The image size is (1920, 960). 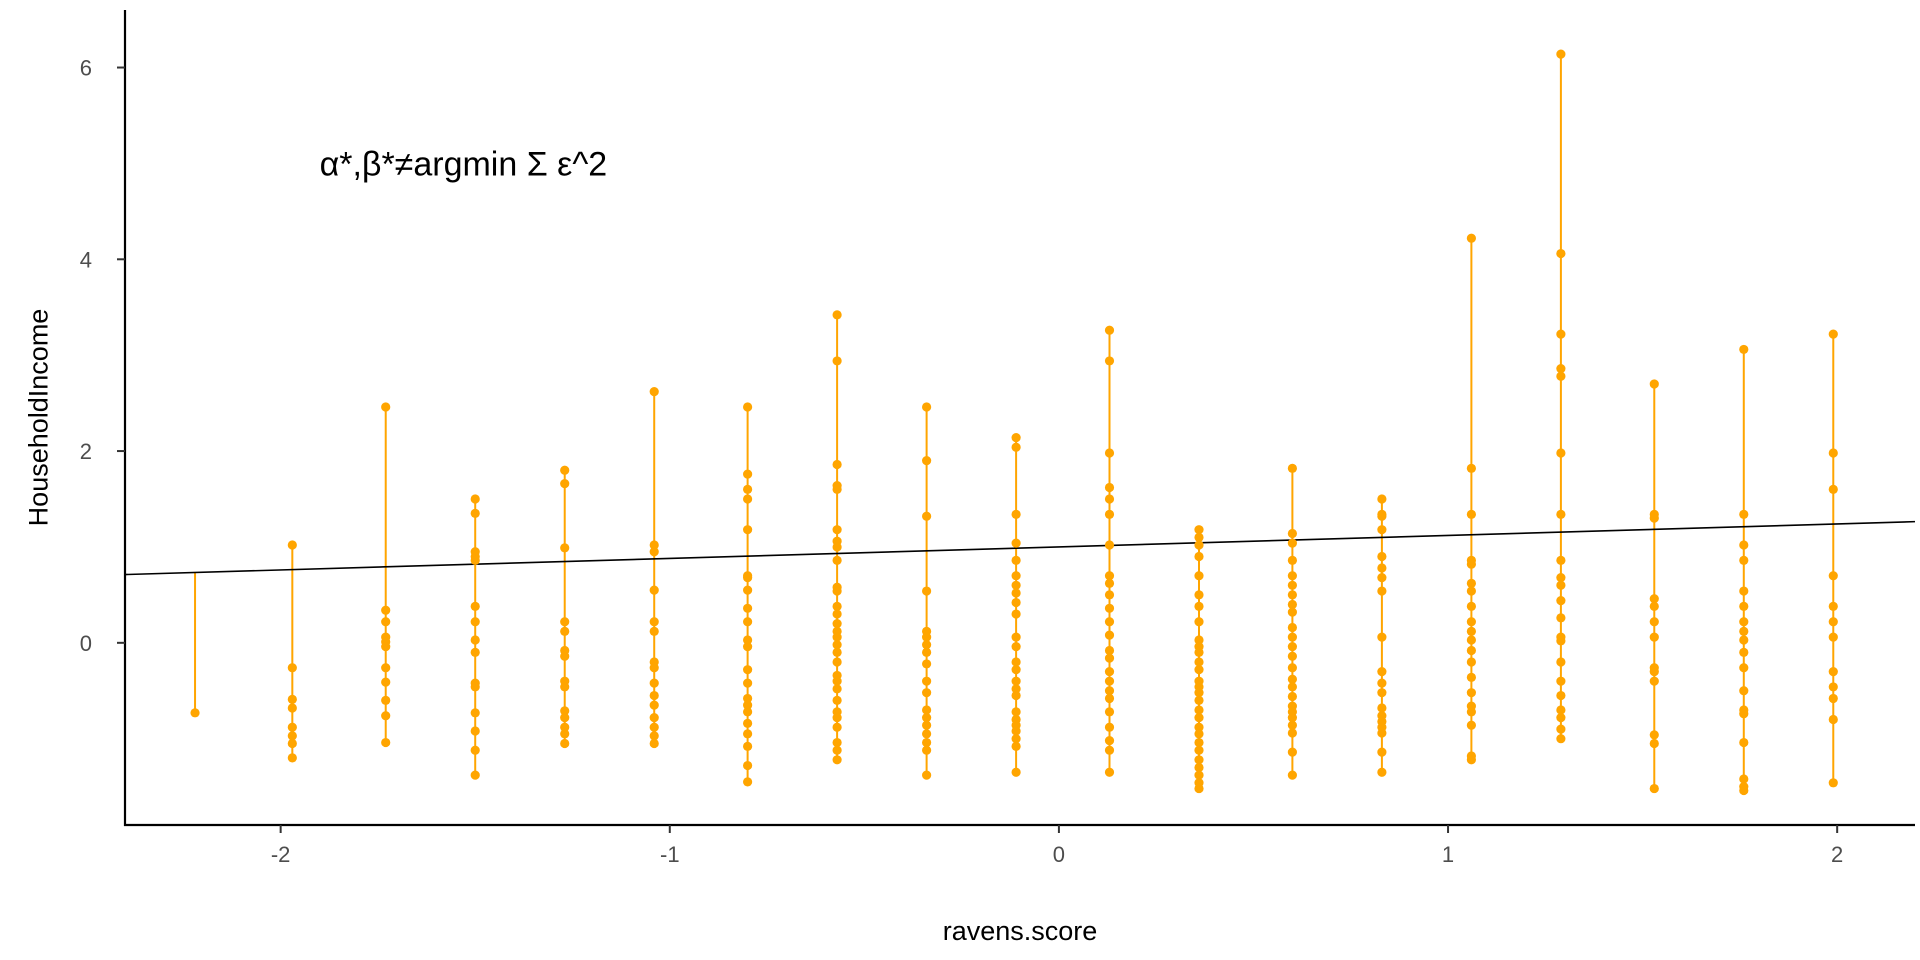 What do you see at coordinates (670, 854) in the screenshot?
I see `x-tick-label: -1` at bounding box center [670, 854].